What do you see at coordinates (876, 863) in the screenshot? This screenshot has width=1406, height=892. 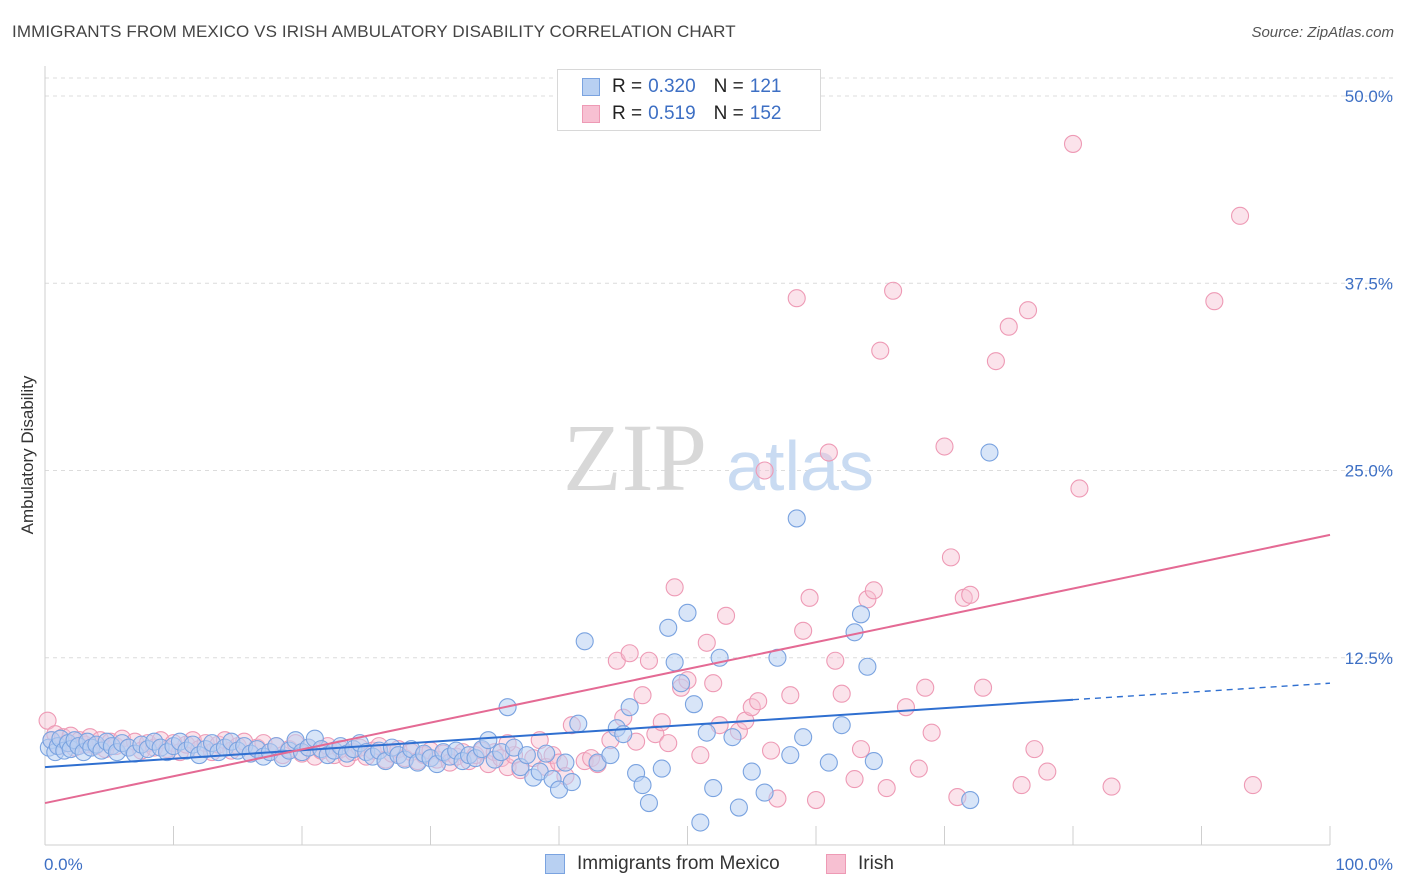 I see `bottom-legend-label: Irish` at bounding box center [876, 863].